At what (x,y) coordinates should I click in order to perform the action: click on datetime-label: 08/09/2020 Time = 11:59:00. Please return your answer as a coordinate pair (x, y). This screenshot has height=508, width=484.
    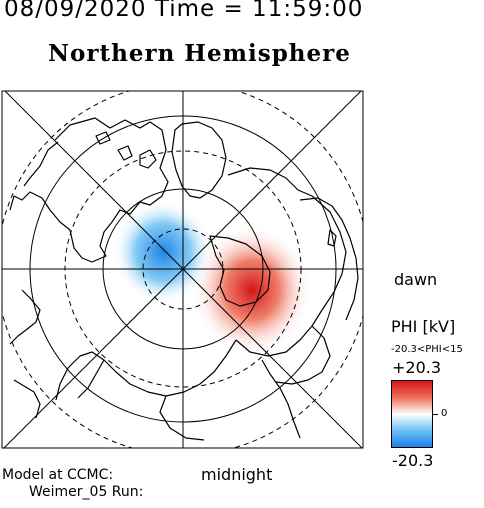
    Looking at the image, I should click on (184, 11).